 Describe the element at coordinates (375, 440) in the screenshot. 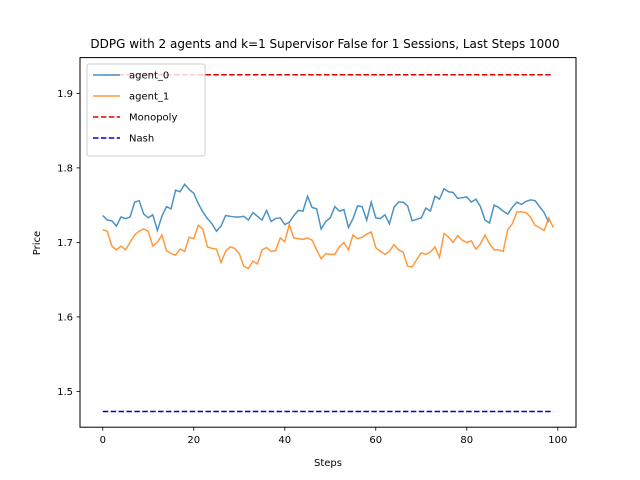

I see `x-tick-label: 60` at that location.